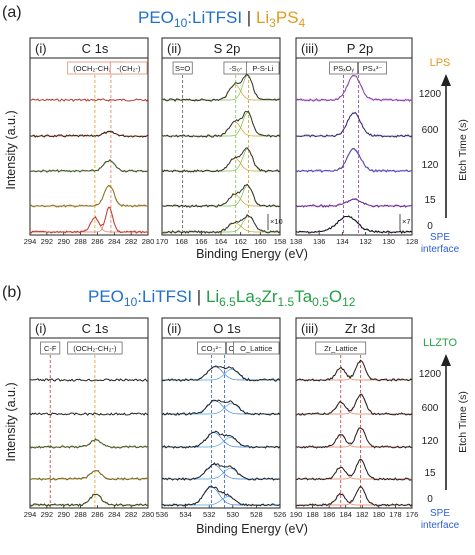 The height and width of the screenshot is (555, 475). What do you see at coordinates (162, 241) in the screenshot?
I see `x-tick-label: 170` at bounding box center [162, 241].